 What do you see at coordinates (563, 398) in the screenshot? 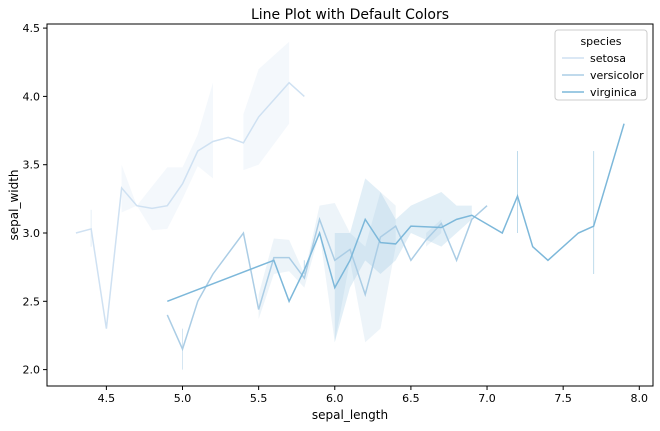
I see `x-tick-label: 7.5` at bounding box center [563, 398].